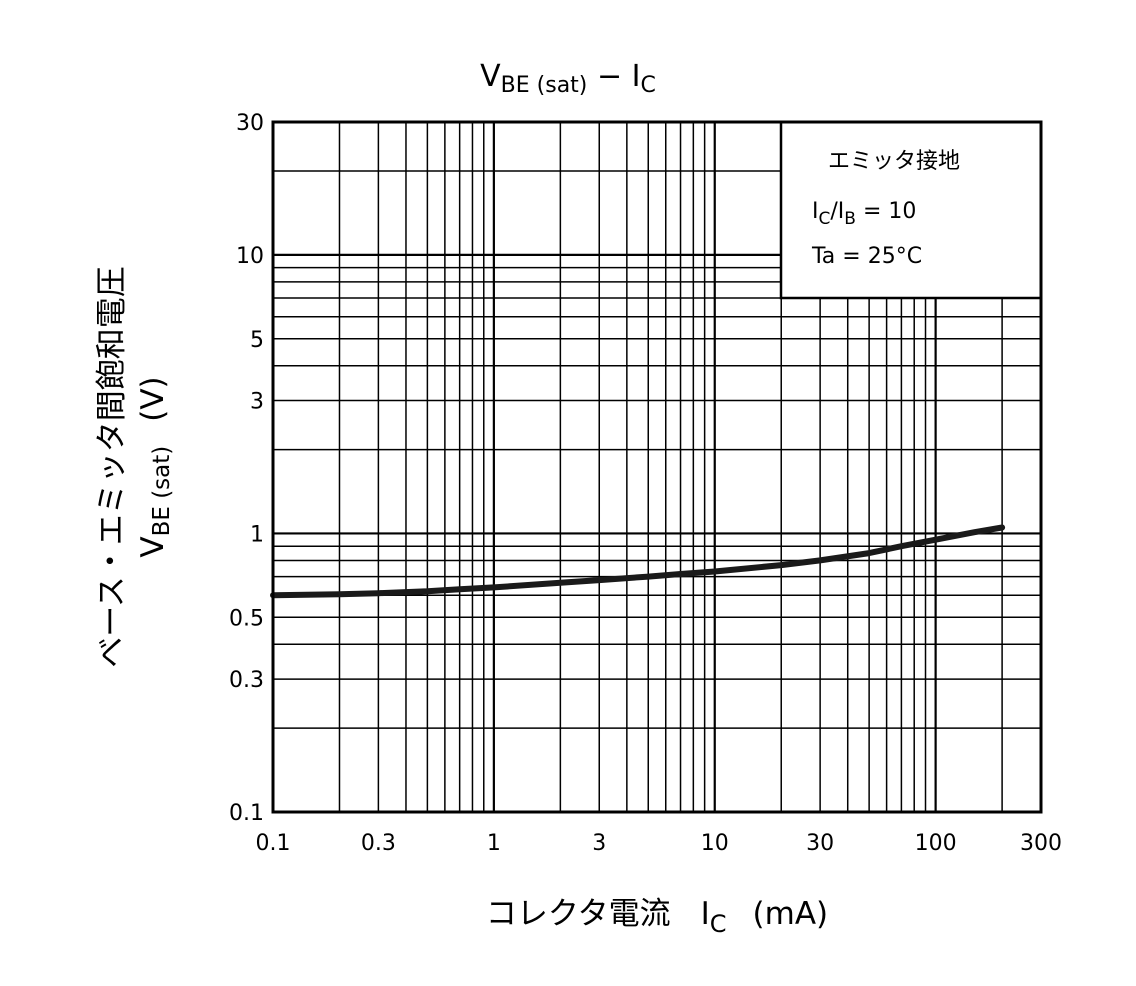 This screenshot has width=1136, height=986. I want to click on y-tick-label: 10, so click(250, 256).